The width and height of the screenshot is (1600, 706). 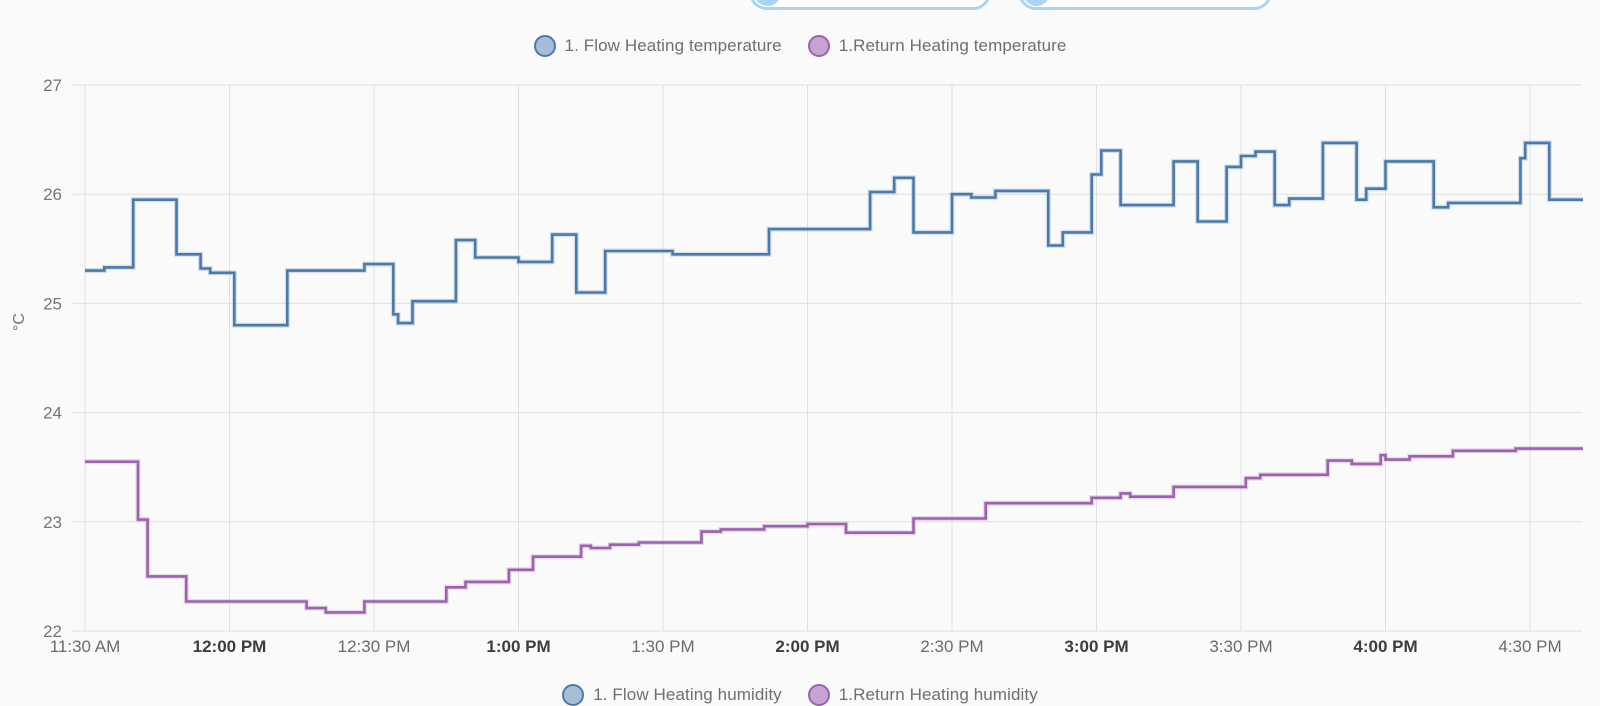 I want to click on legend-item-label: 1.Return Heating temperature, so click(x=952, y=45).